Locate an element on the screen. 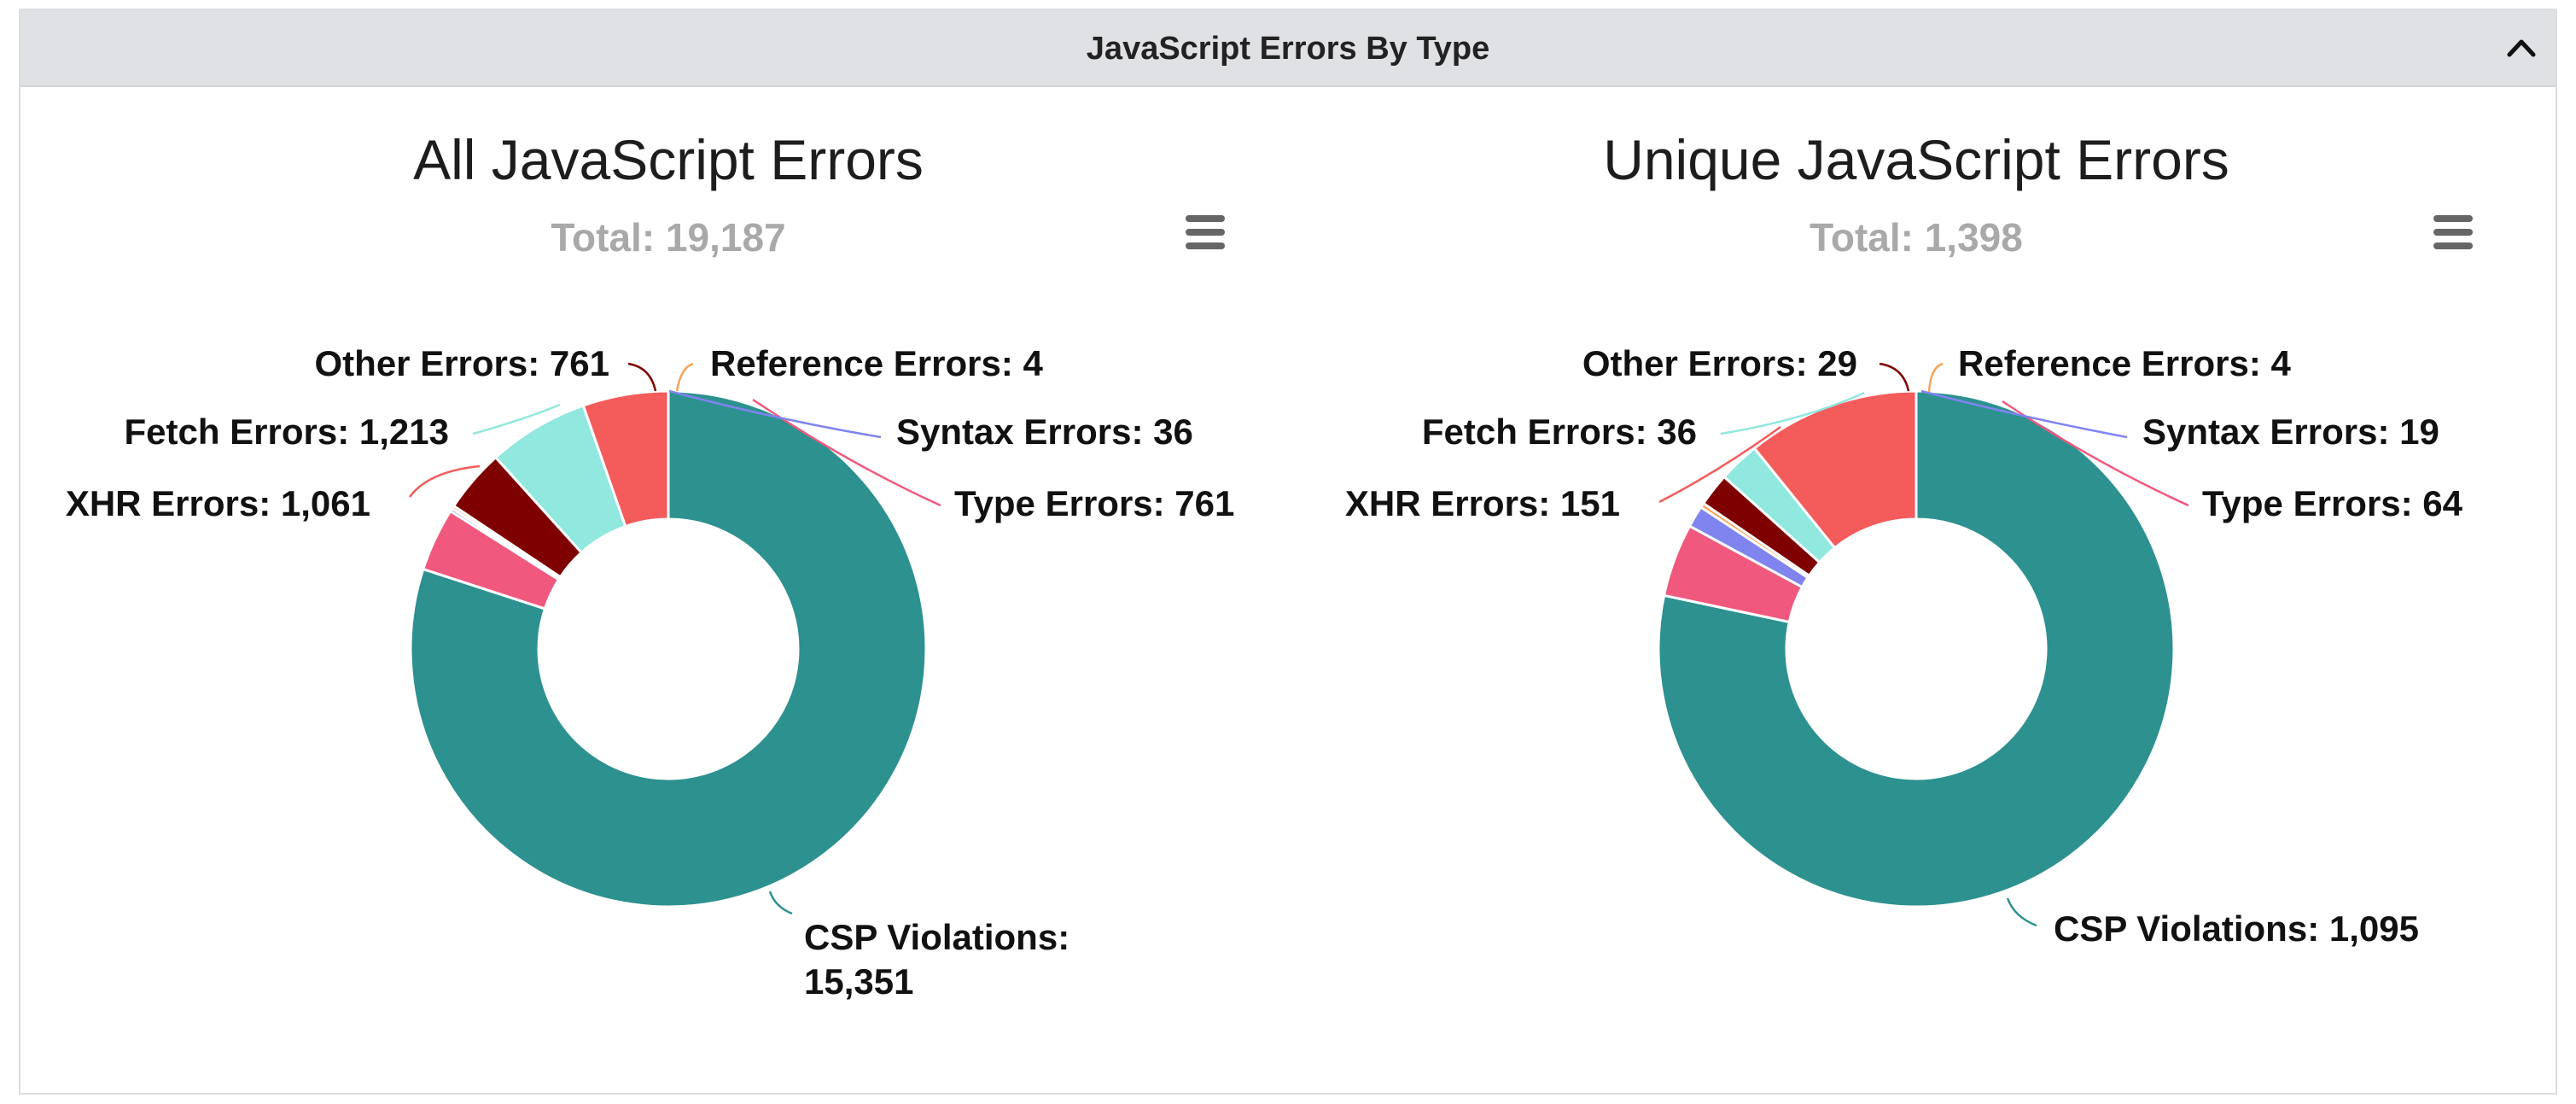 The height and width of the screenshot is (1104, 2576). chart-title: Unique JavaScript Errors is located at coordinates (1916, 159).